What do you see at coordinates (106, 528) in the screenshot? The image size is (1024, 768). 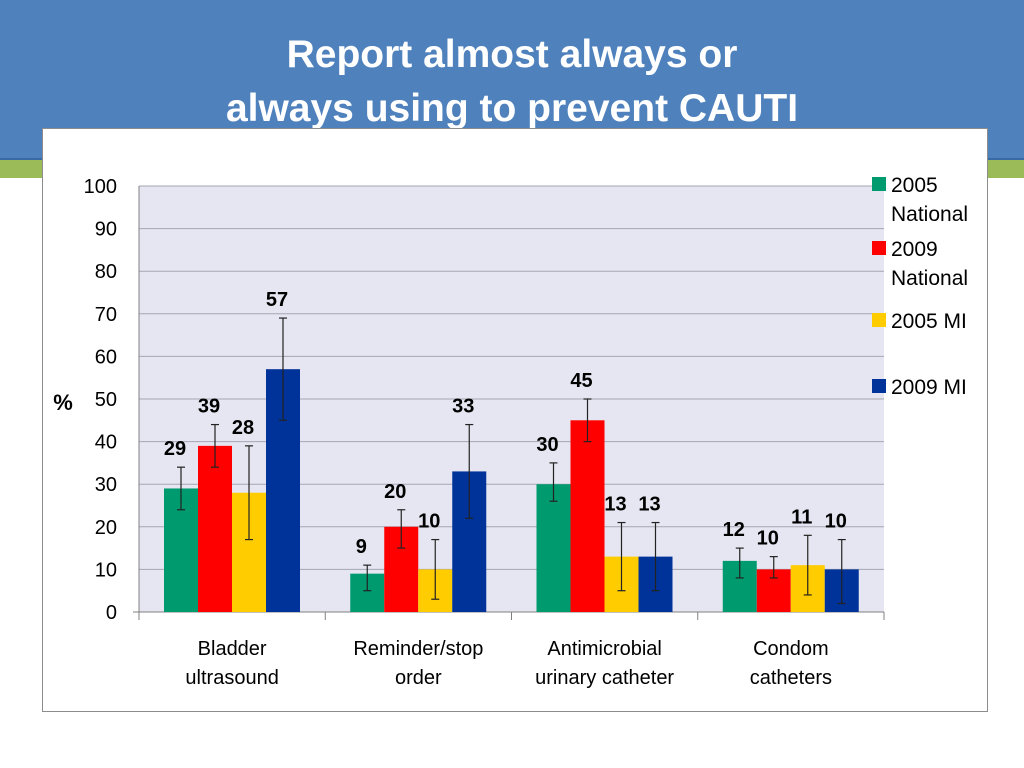 I see `y-tick-label: 20` at bounding box center [106, 528].